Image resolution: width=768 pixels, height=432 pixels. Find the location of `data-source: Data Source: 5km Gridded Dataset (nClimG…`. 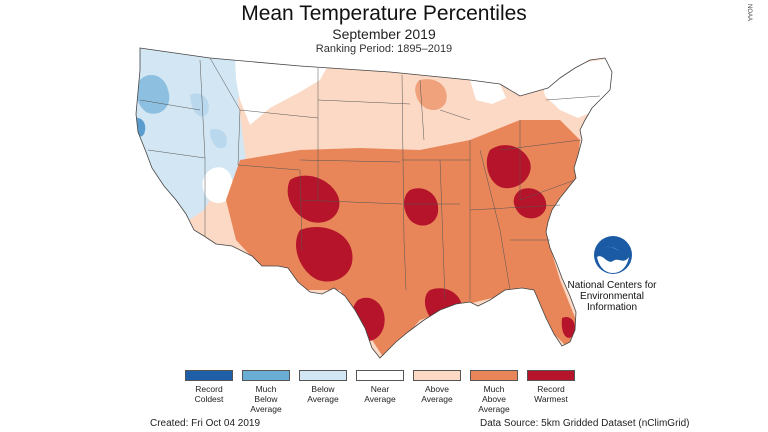

data-source: Data Source: 5km Gridded Dataset (nClimG… is located at coordinates (585, 423).